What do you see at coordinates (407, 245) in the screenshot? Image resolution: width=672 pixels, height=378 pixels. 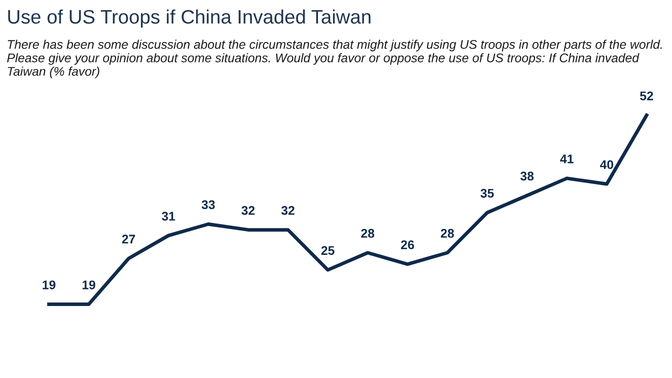 I see `data-label: 26` at bounding box center [407, 245].